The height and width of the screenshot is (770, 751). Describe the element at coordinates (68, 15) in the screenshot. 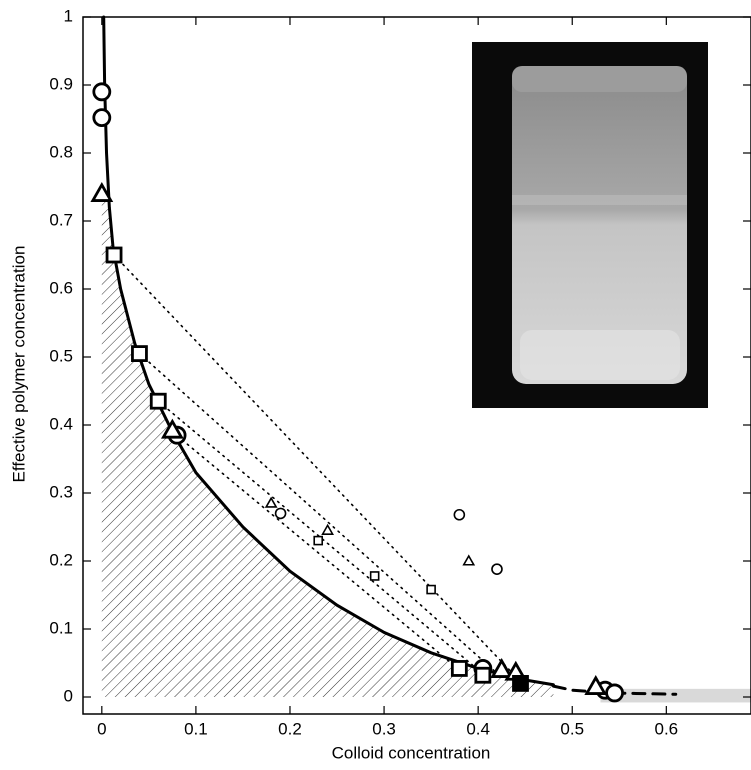

I see `y-tick-label: 1` at that location.